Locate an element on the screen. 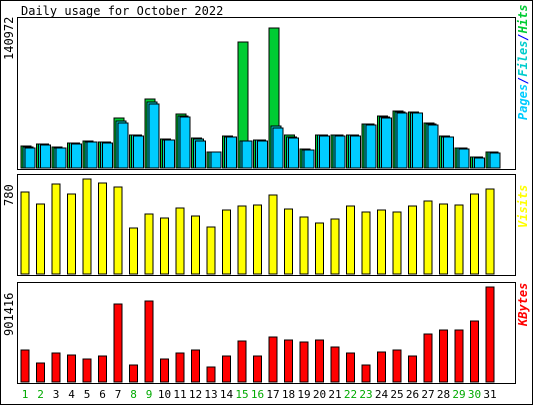 The width and height of the screenshot is (533, 405). hits-max-label: 140972 is located at coordinates (9, 38).